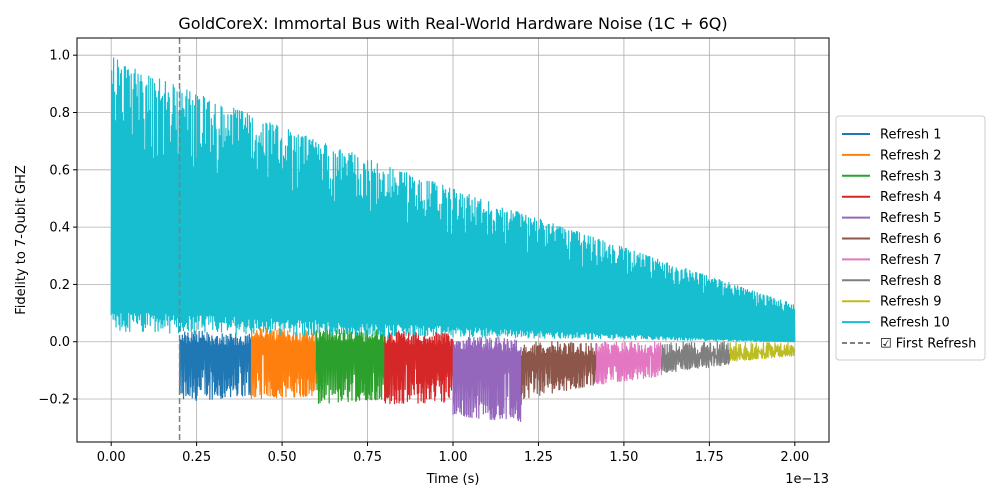 The height and width of the screenshot is (500, 1000). Describe the element at coordinates (453, 457) in the screenshot. I see `x-tick-label: 1.00` at that location.